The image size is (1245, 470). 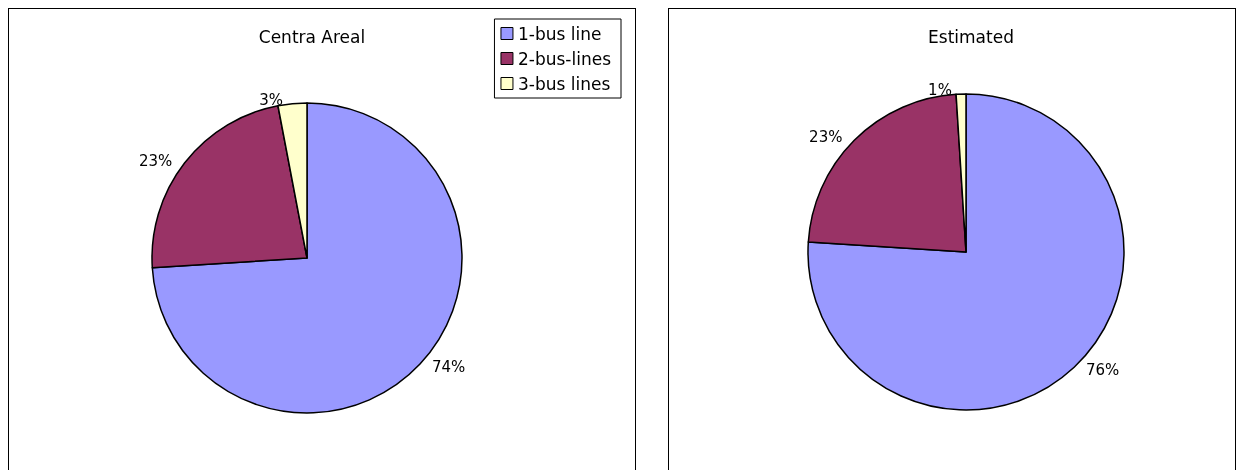 I want to click on legend-label: 2-bus-lines, so click(x=564, y=58).